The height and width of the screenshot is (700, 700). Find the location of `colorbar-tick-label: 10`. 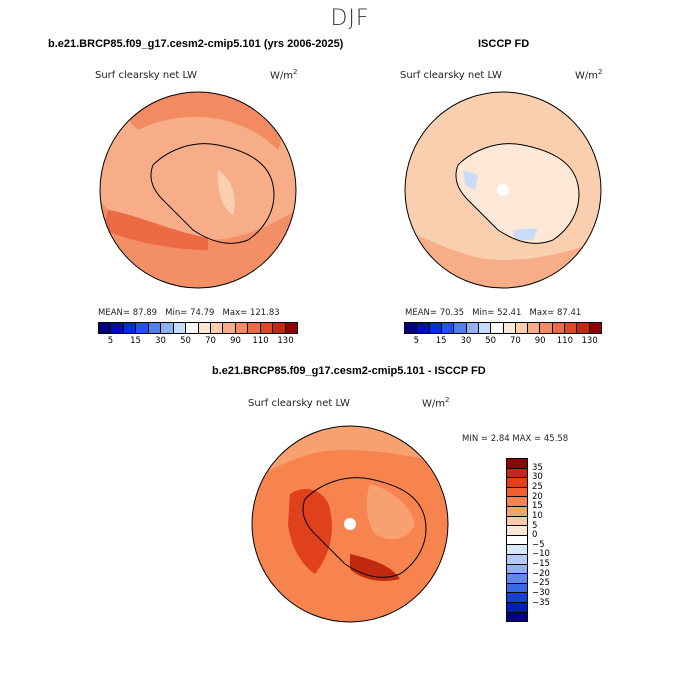

colorbar-tick-label: 10 is located at coordinates (537, 515).